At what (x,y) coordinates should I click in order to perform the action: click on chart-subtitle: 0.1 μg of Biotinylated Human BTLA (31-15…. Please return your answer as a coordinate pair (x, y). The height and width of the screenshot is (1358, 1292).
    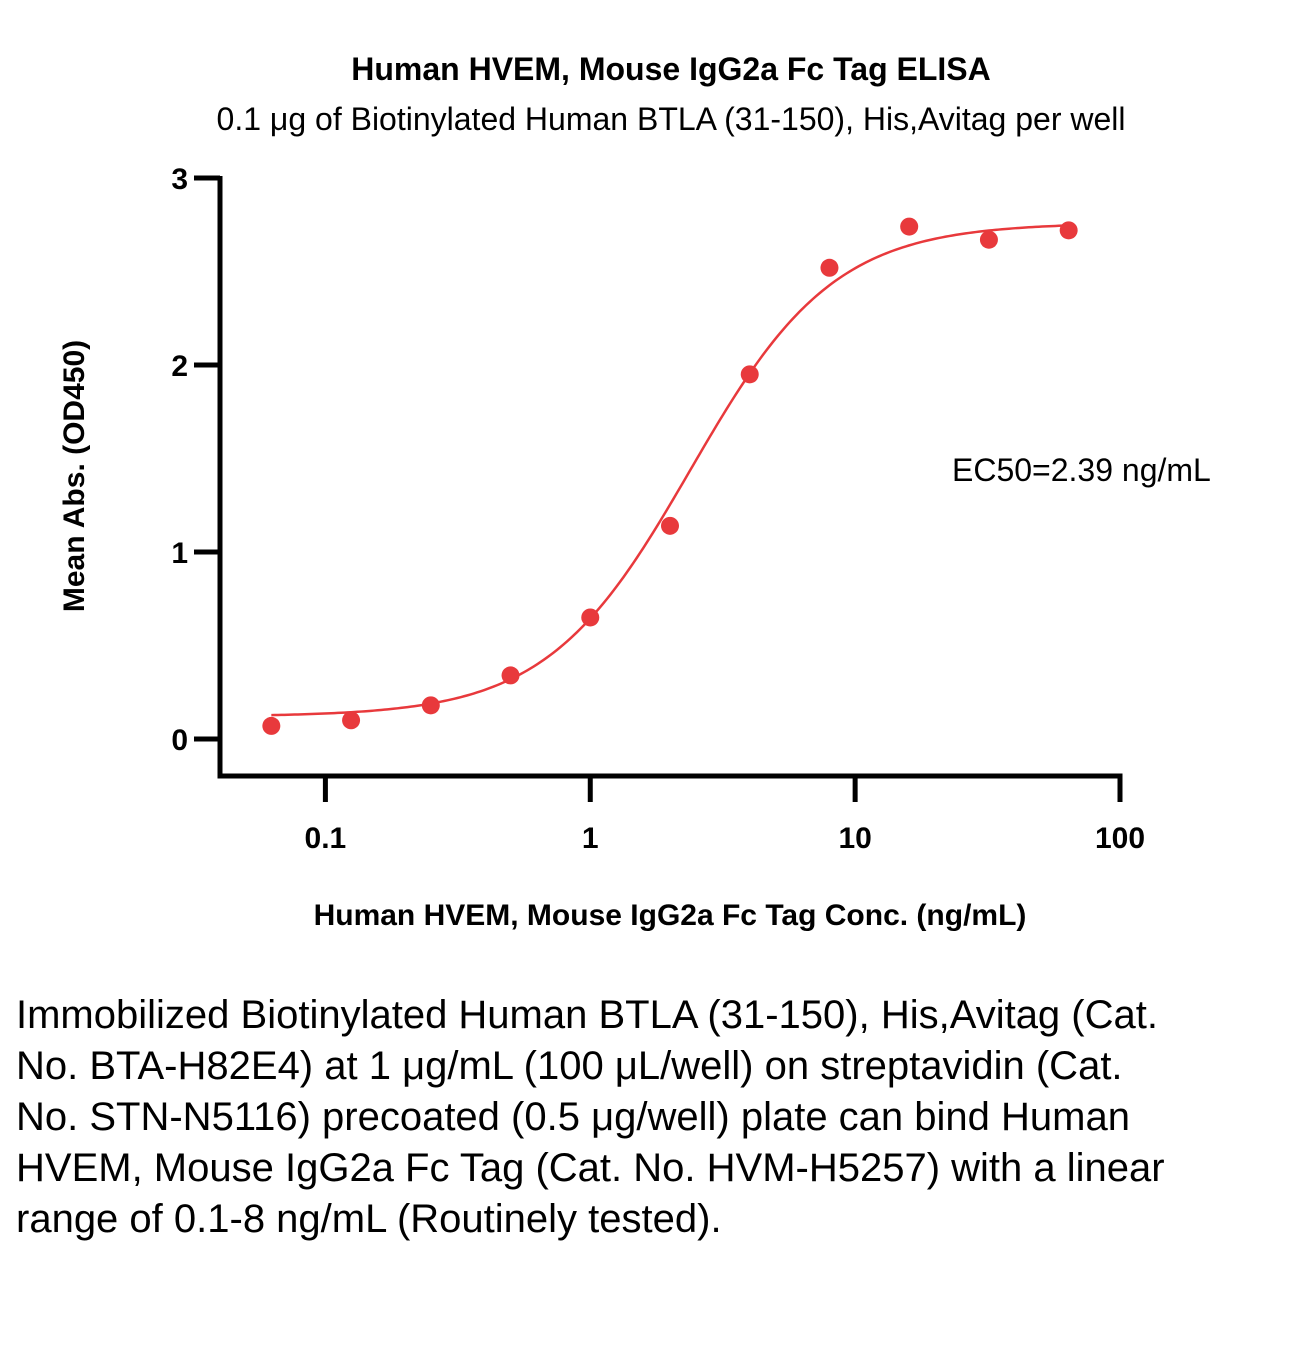
    Looking at the image, I should click on (671, 119).